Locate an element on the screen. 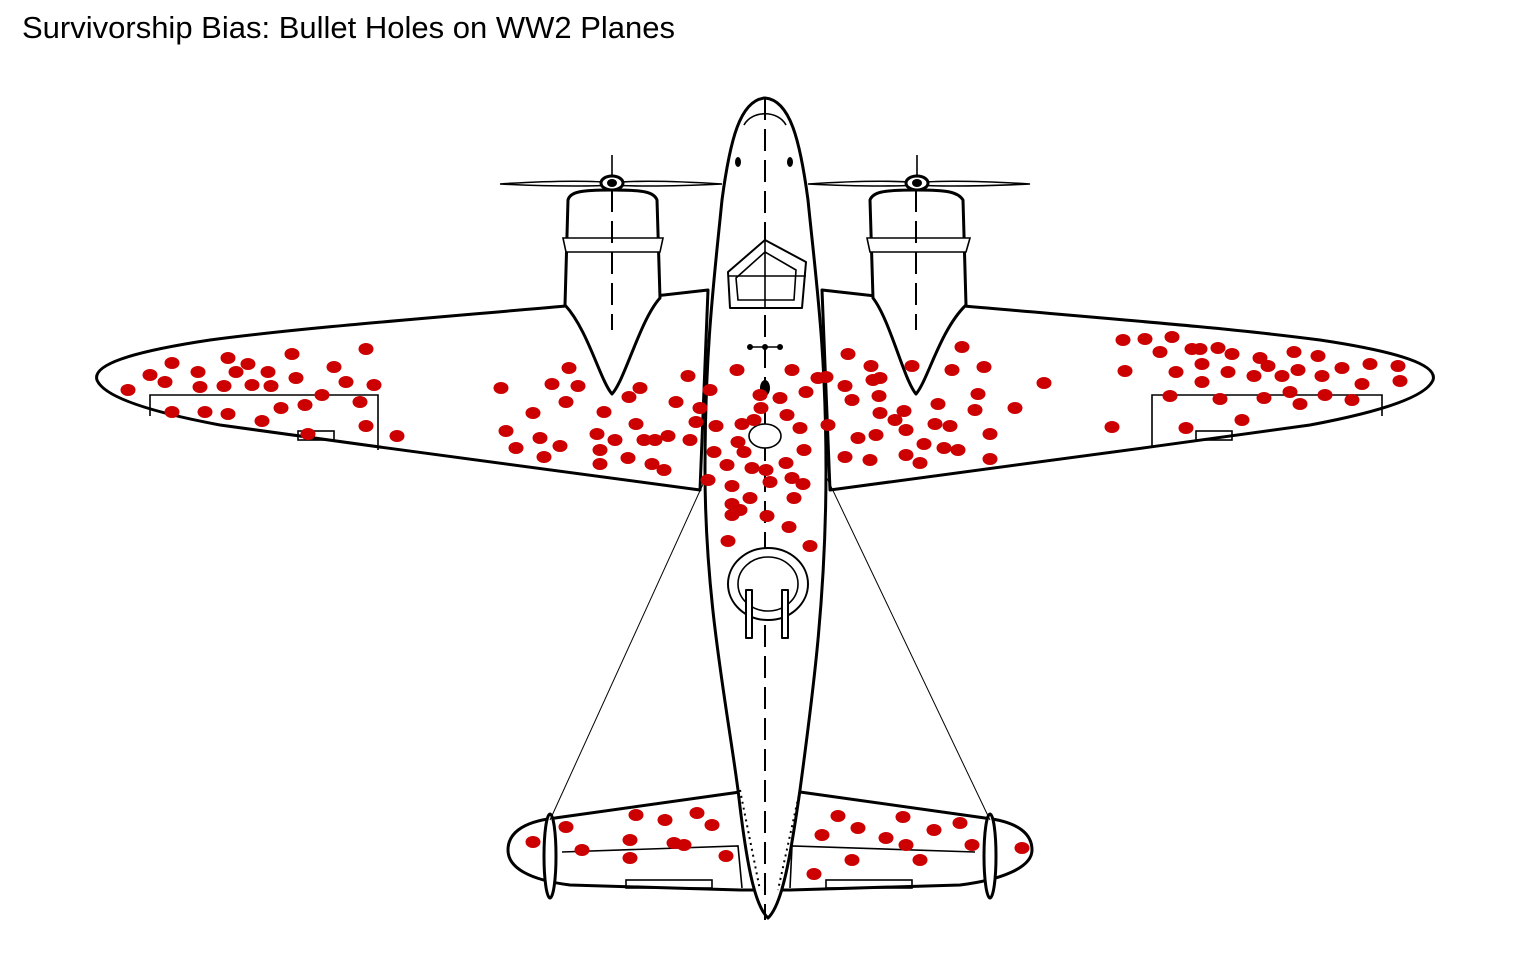 The height and width of the screenshot is (960, 1536). gun-turret is located at coordinates (768, 593).